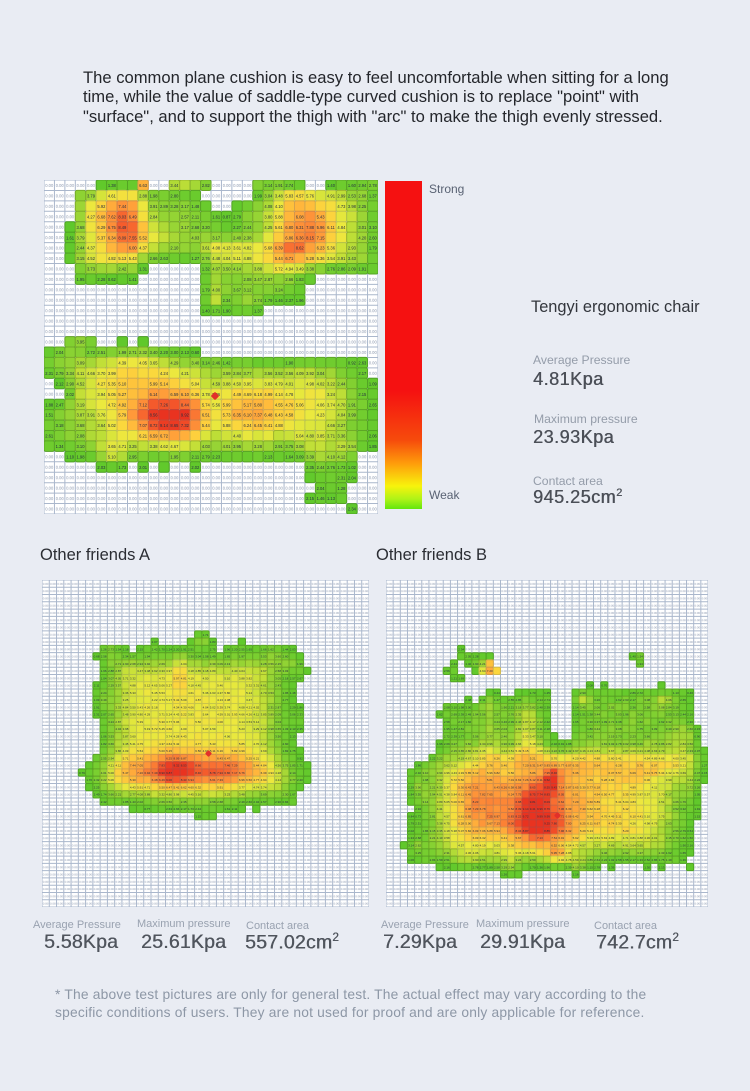  What do you see at coordinates (433, 838) in the screenshot?
I see `svg-text: 2.21` at bounding box center [433, 838].